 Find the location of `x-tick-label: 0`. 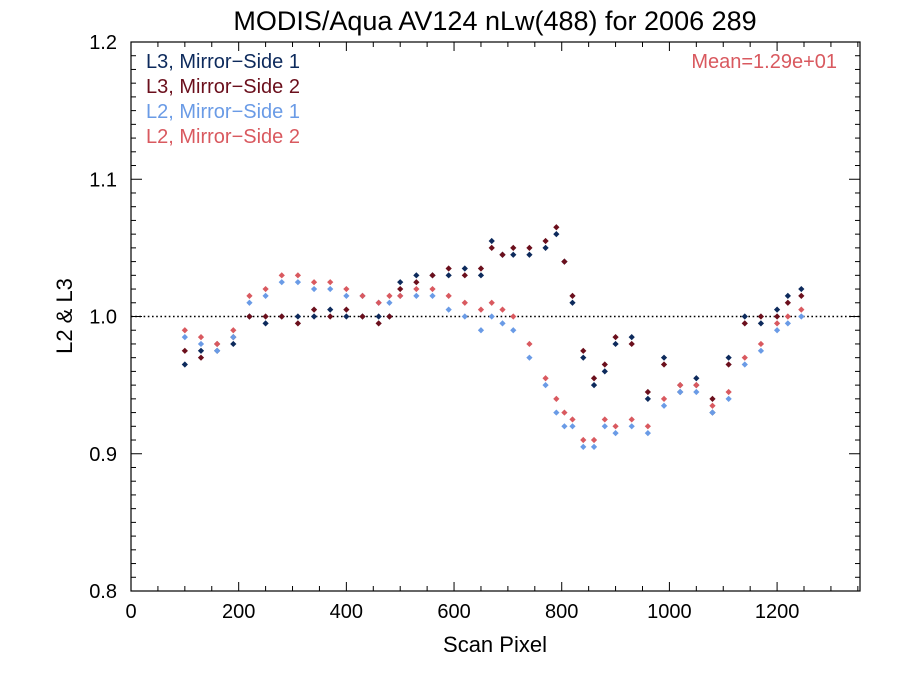

x-tick-label: 0 is located at coordinates (130, 612).